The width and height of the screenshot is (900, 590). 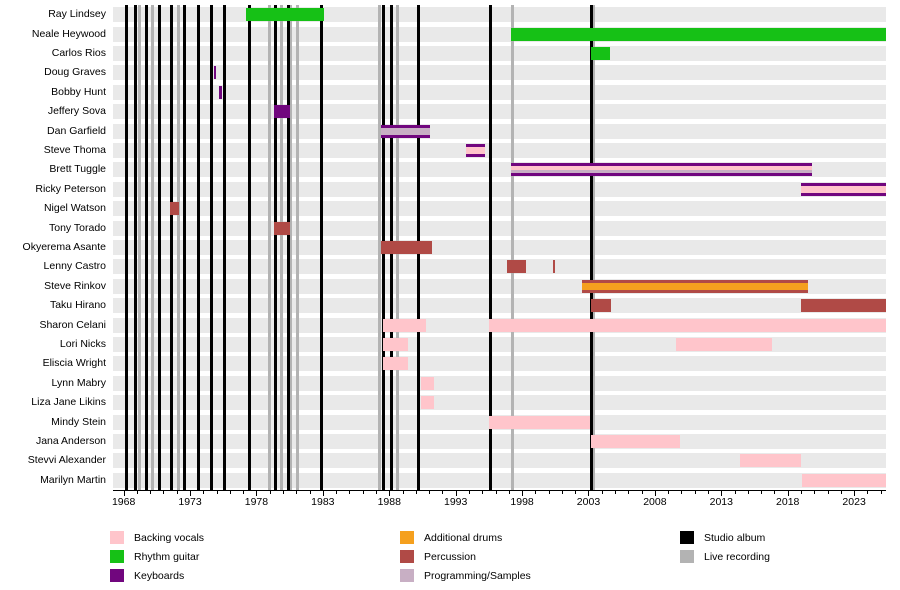 I want to click on y-axis-label-doug-graves: Doug Graves, so click(x=75, y=72).